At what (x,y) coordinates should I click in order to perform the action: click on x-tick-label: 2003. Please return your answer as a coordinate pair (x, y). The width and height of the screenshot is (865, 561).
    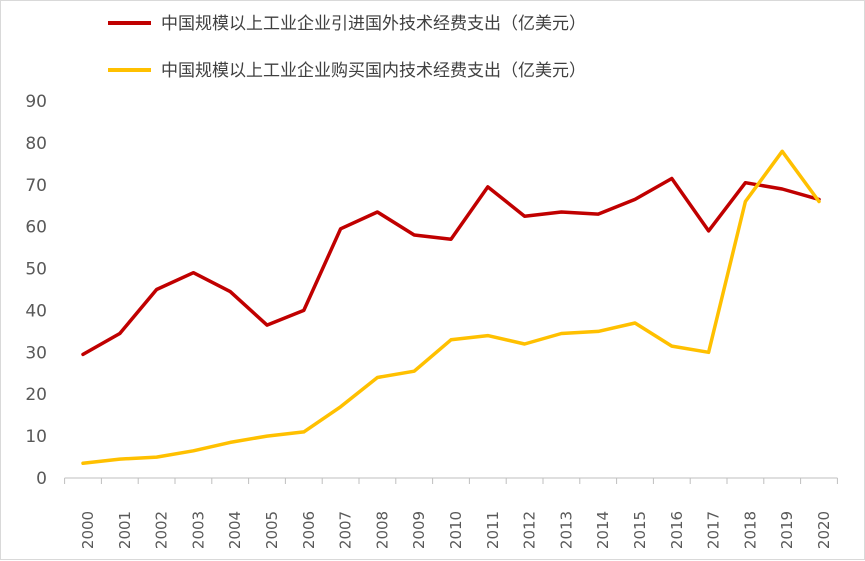
    Looking at the image, I should click on (198, 530).